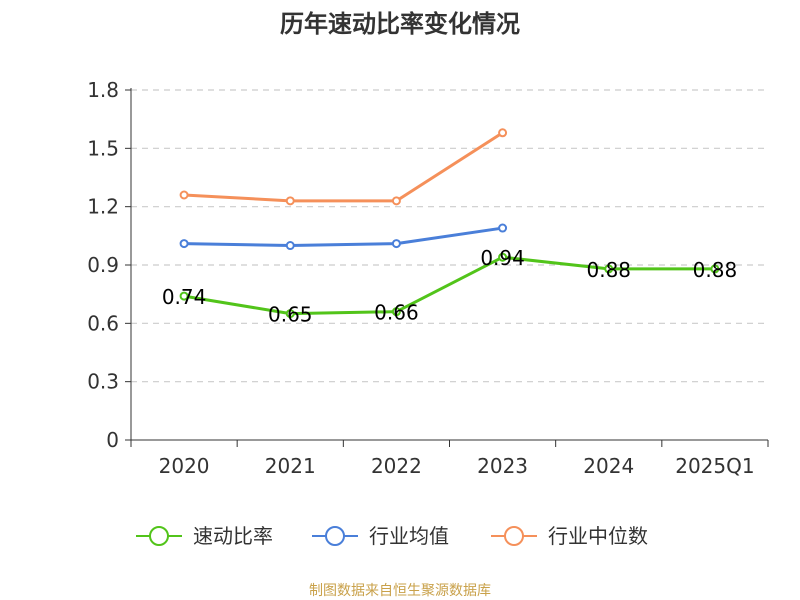 The height and width of the screenshot is (600, 800). What do you see at coordinates (103, 323) in the screenshot?
I see `y-tick-label: 0.6` at bounding box center [103, 323].